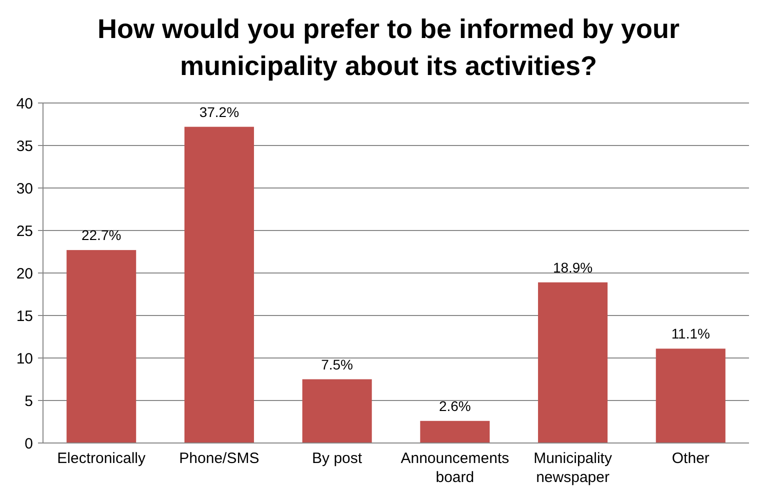  Describe the element at coordinates (24, 189) in the screenshot. I see `y-tick-label: 30` at that location.